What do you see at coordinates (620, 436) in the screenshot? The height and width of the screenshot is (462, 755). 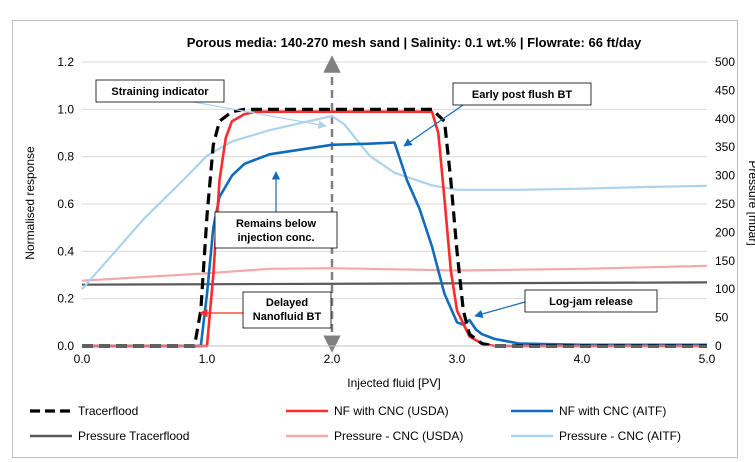 I see `legend-label: Pressure - CNC (AITF)` at bounding box center [620, 436].